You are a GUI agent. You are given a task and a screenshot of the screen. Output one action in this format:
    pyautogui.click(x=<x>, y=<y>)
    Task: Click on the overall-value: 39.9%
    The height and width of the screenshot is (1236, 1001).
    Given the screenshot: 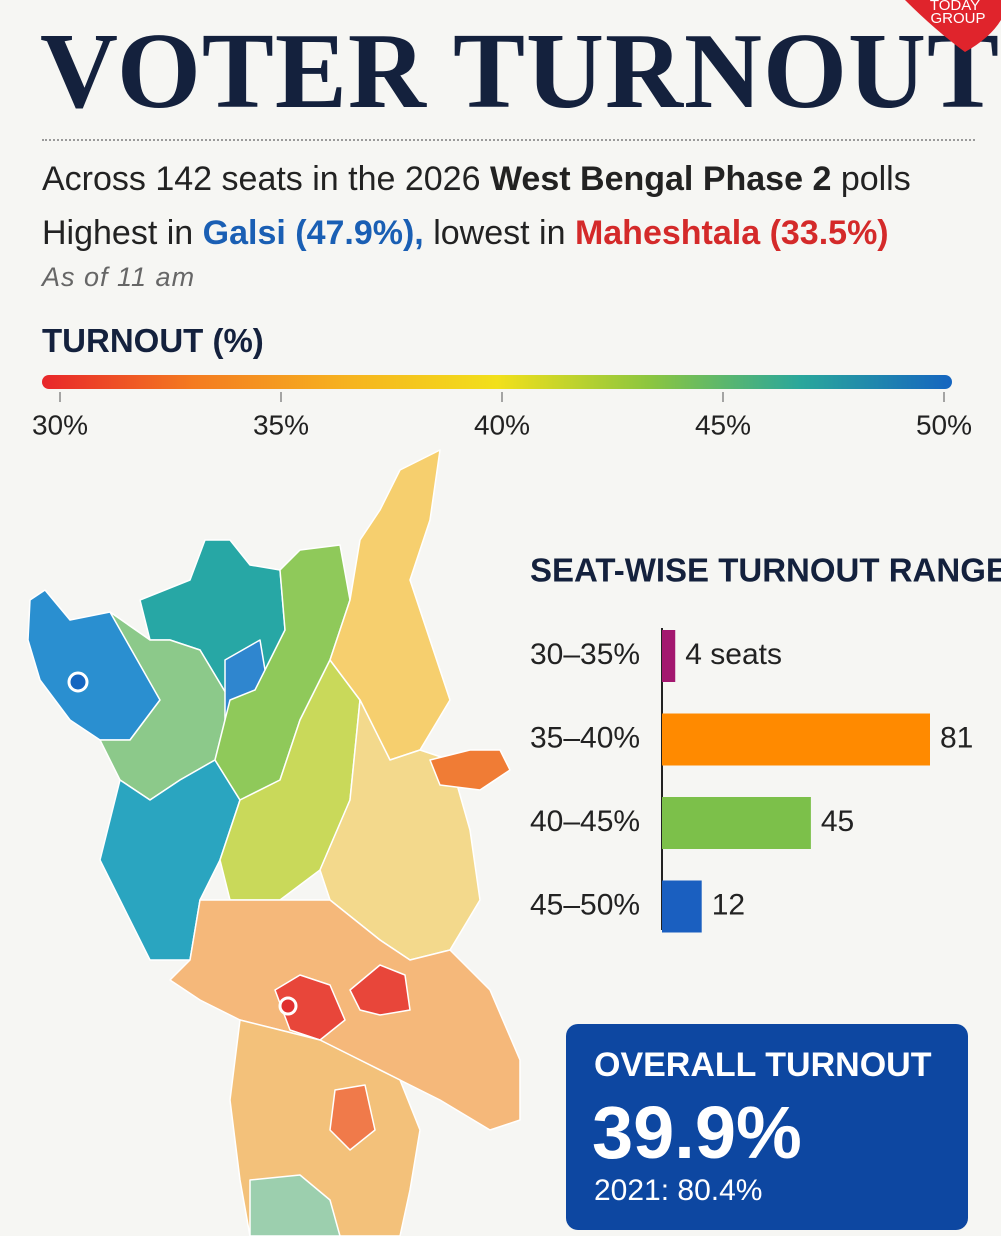 What is the action you would take?
    pyautogui.click(x=697, y=1132)
    